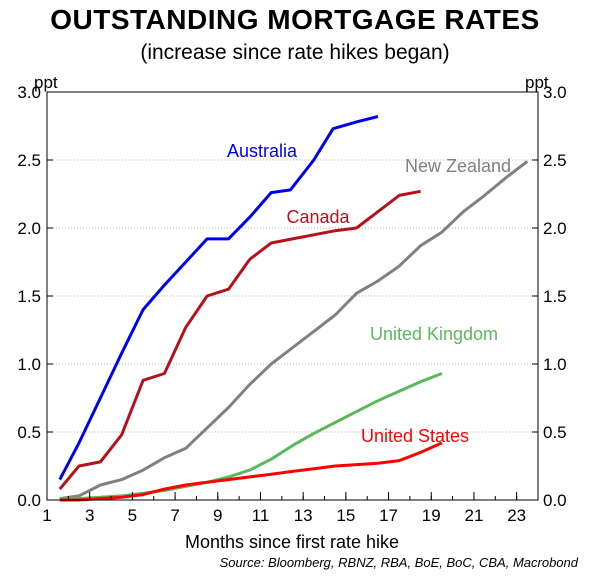 The image size is (590, 583). What do you see at coordinates (295, 52) in the screenshot?
I see `chart-subtitle: (increase since rate hikes began)` at bounding box center [295, 52].